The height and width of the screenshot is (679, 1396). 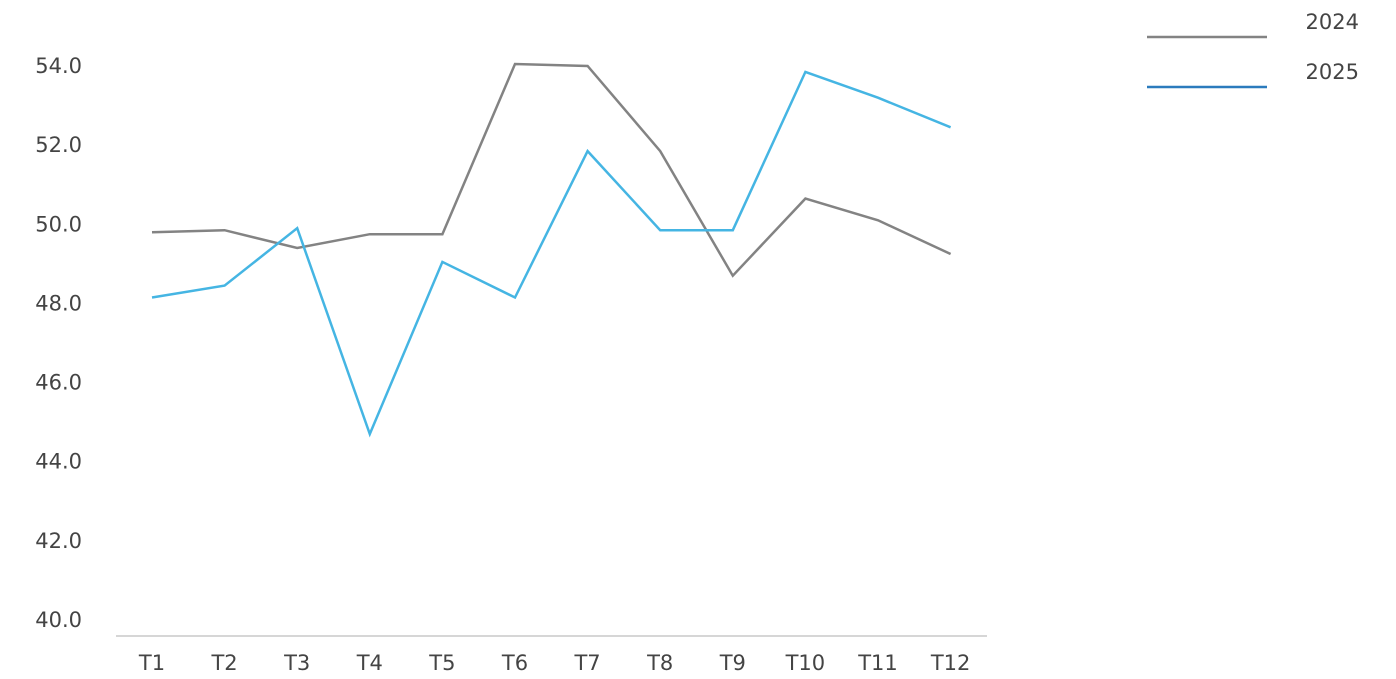 What do you see at coordinates (58, 66) in the screenshot?
I see `y-tick-label: 54.0` at bounding box center [58, 66].